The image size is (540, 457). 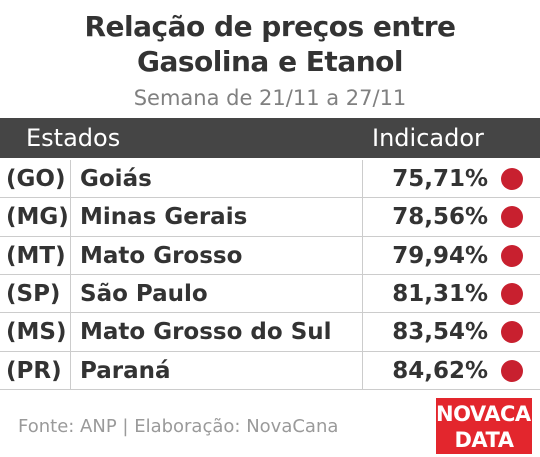 I want to click on indicator: 83,54%, so click(x=440, y=332).